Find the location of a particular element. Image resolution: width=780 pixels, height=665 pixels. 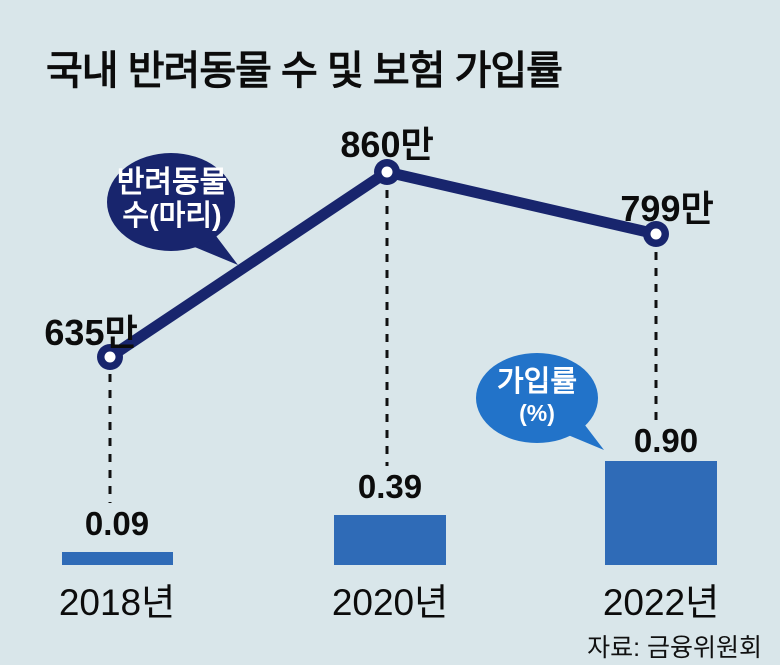

rate-bubble-line1: 가입률 is located at coordinates (537, 382).